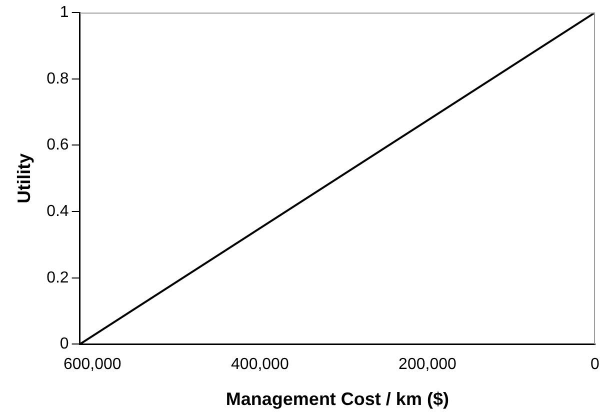 This screenshot has height=419, width=613. I want to click on y-axis-title: Utility, so click(24, 178).